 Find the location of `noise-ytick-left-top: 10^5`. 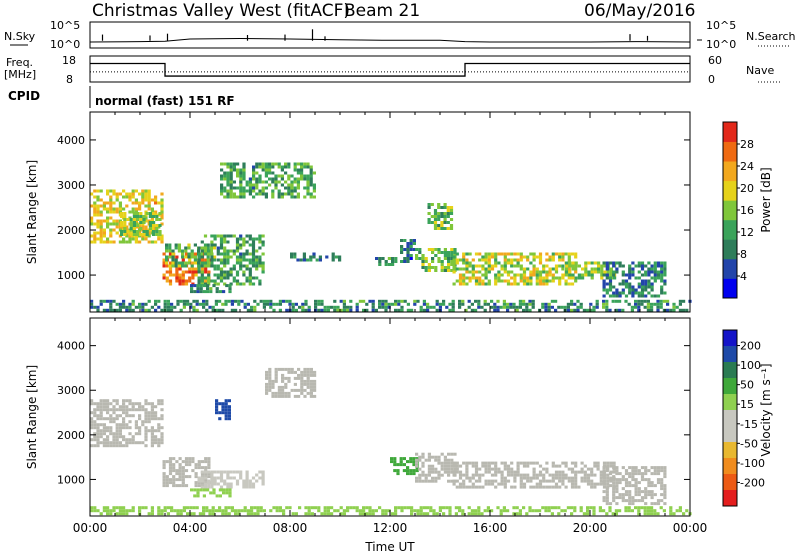

noise-ytick-left-top: 10^5 is located at coordinates (65, 25).